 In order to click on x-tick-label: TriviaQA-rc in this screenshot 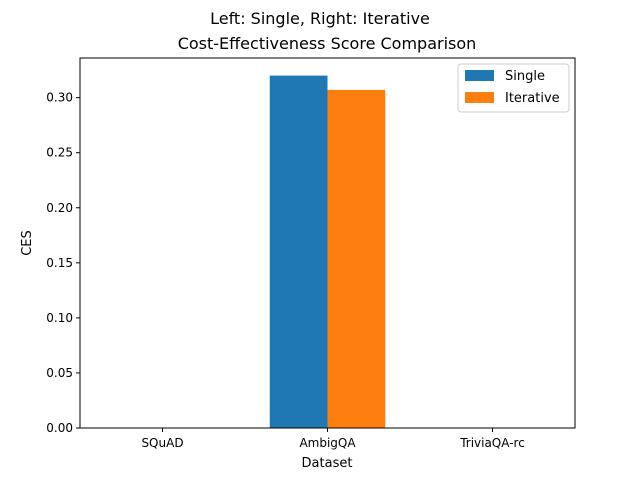, I will do `click(492, 443)`.